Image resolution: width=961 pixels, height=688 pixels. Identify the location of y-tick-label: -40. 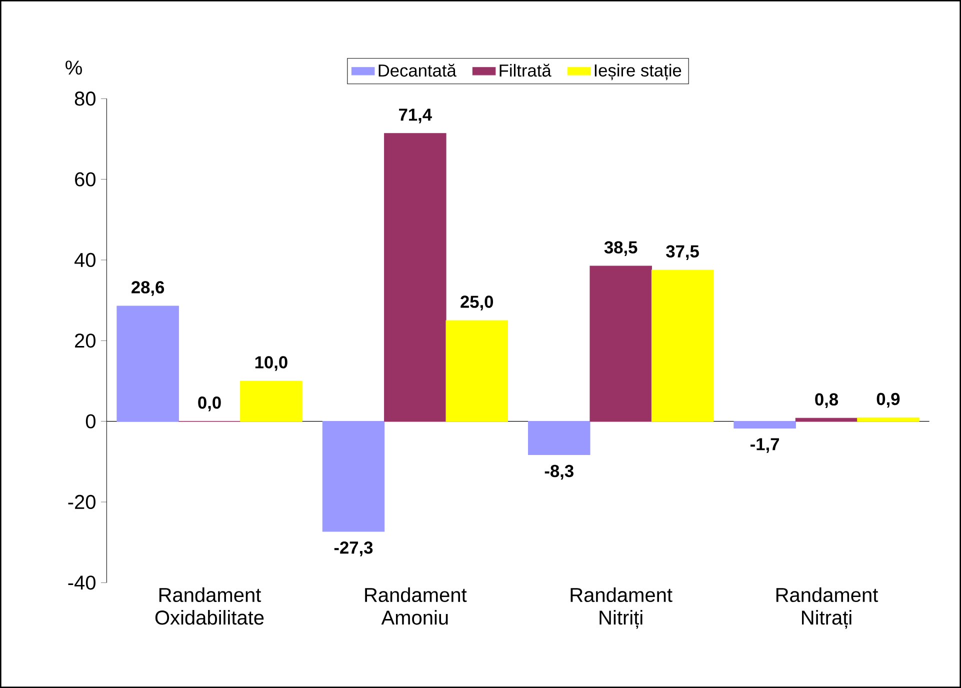
(82, 583).